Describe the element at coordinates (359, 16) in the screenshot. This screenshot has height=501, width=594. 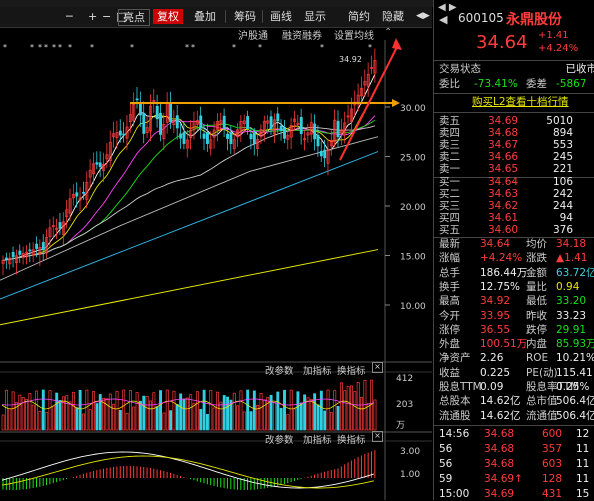
I see `simple-button: 简约` at that location.